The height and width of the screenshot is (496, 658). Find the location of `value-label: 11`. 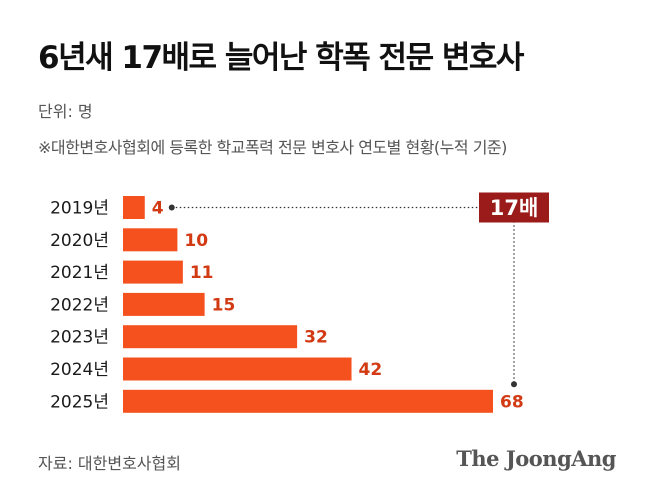

value-label: 11 is located at coordinates (202, 273).